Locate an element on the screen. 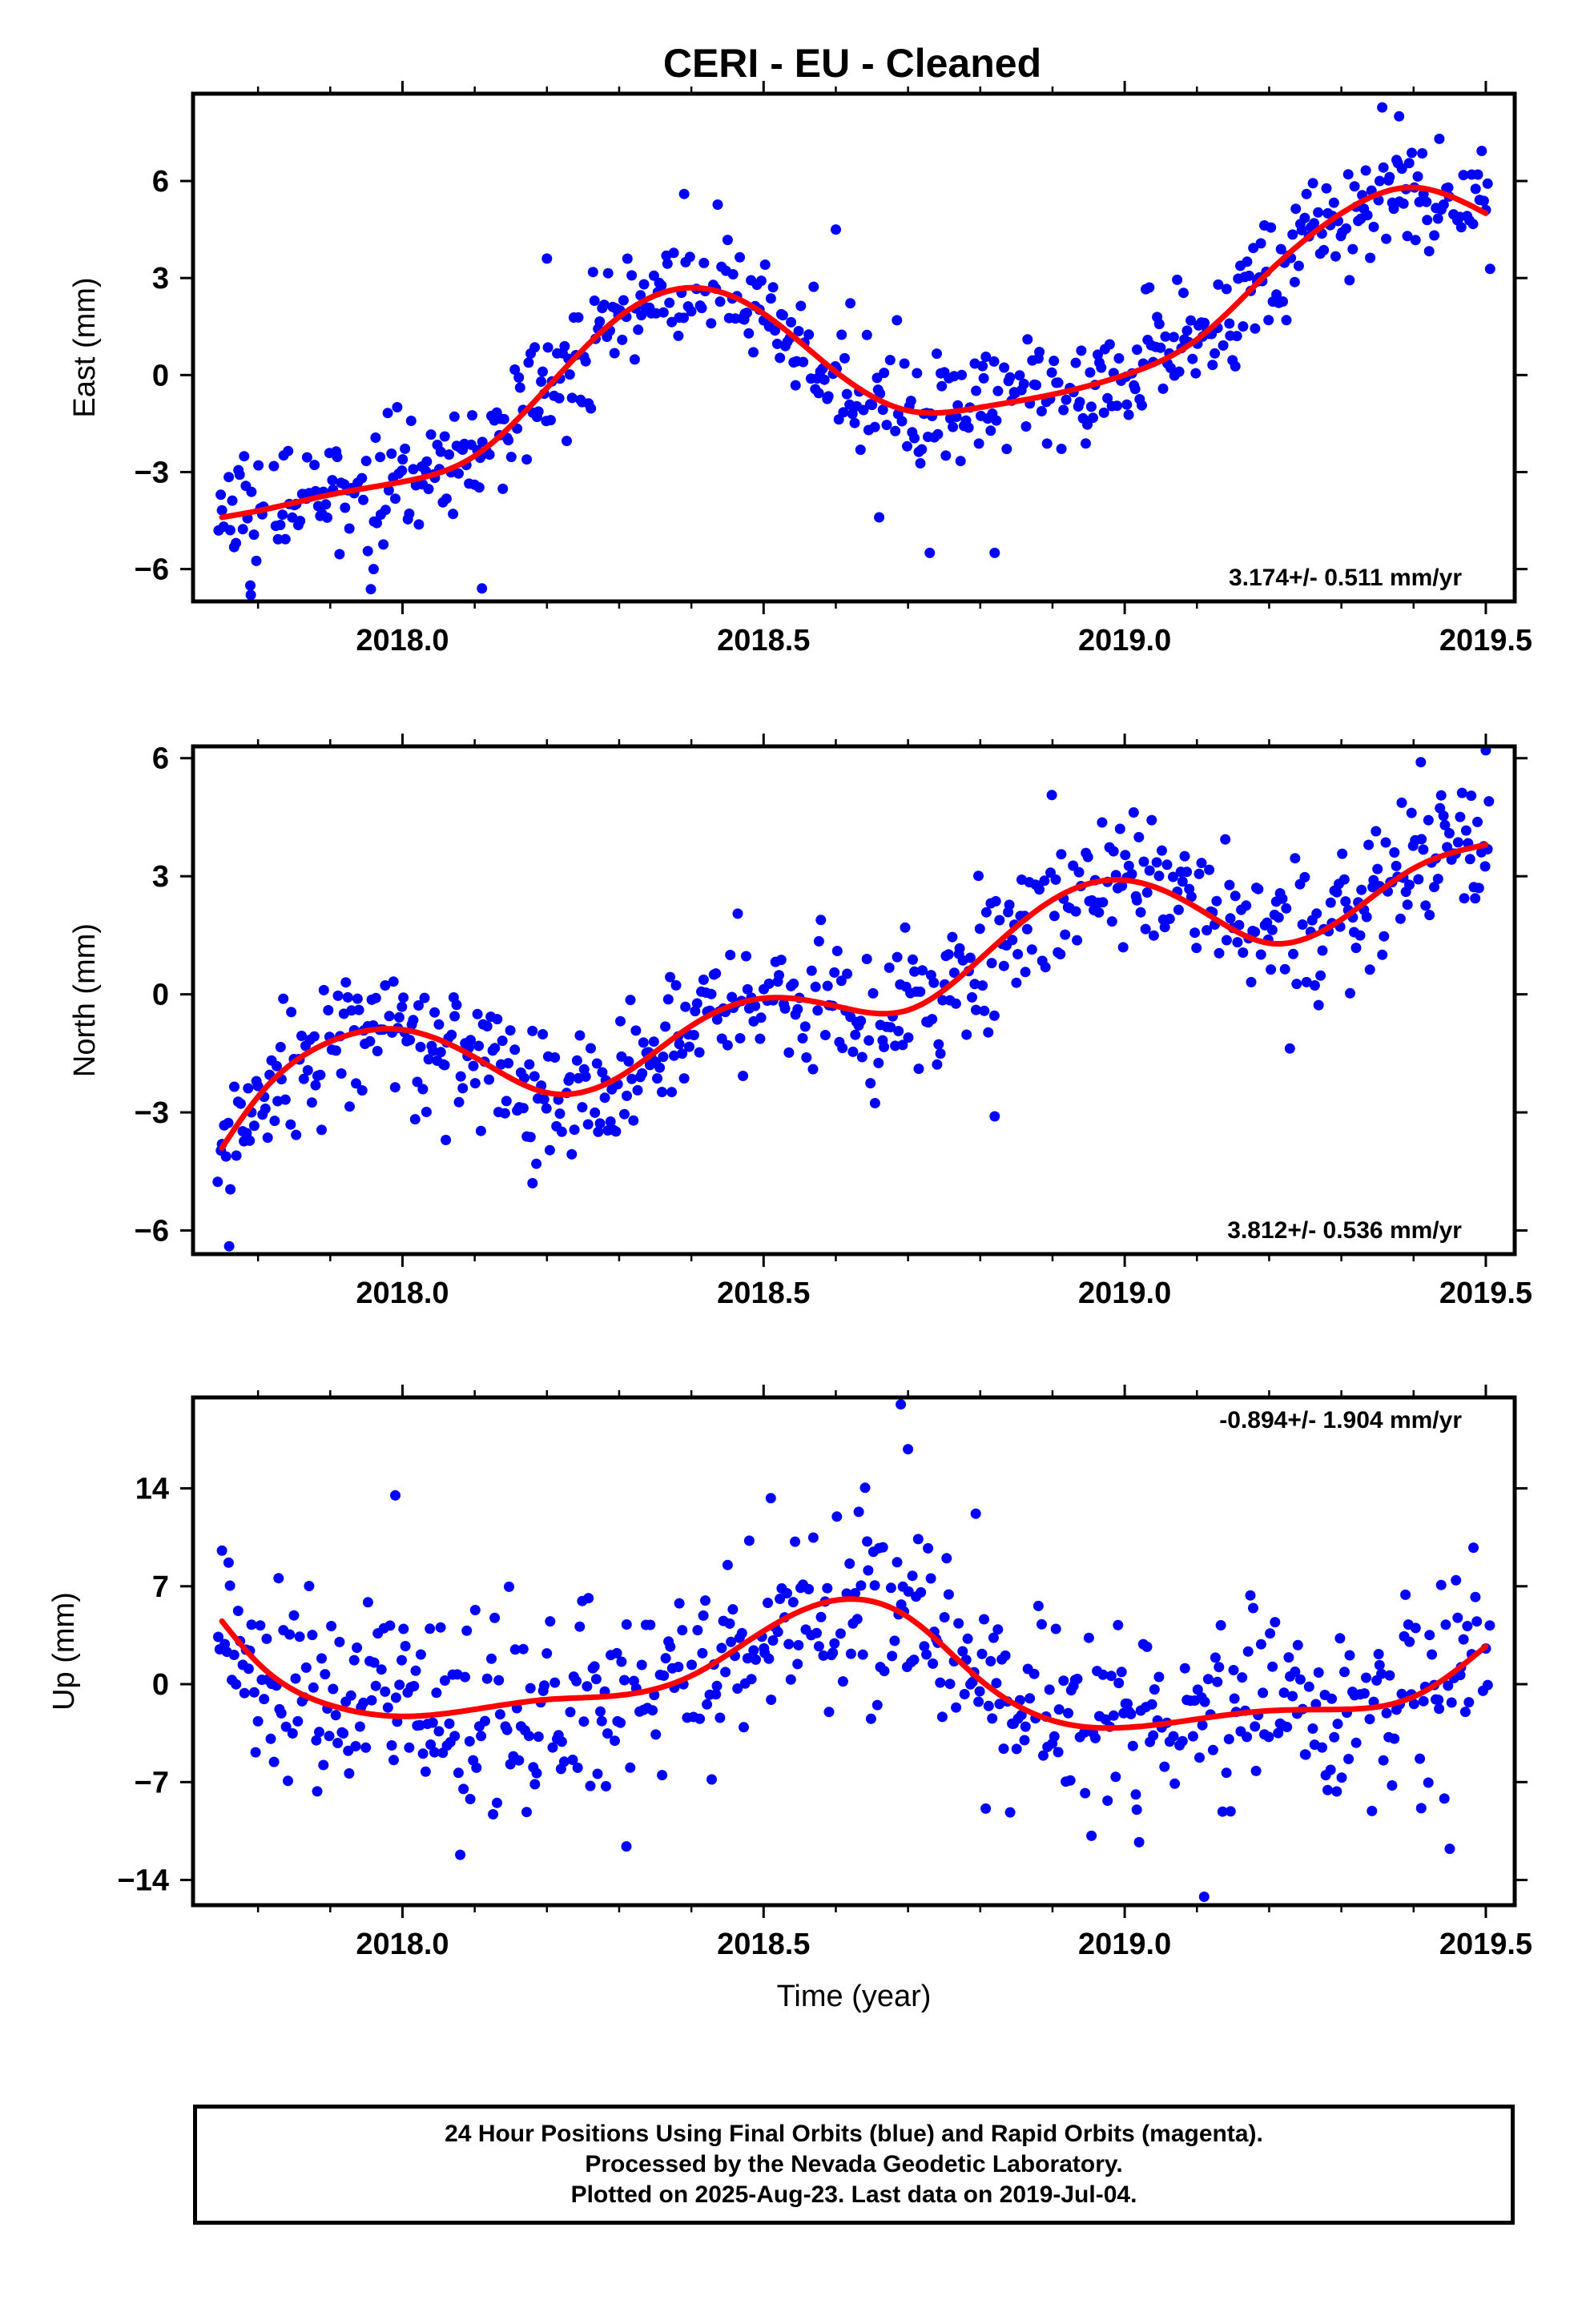 The width and height of the screenshot is (1590, 2324). north-x-tick-label: 2019.0 is located at coordinates (1124, 1294).